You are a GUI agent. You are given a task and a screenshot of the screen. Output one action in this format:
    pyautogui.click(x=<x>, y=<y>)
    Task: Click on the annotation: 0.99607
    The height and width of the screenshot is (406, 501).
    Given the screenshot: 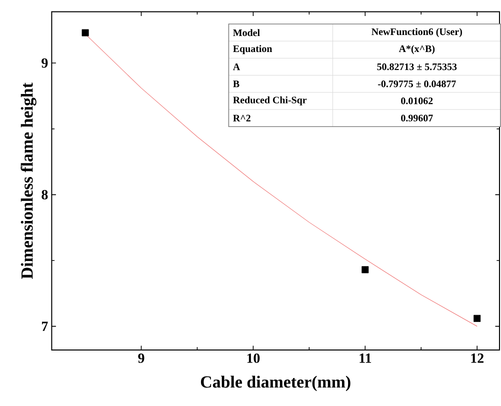 What is the action you would take?
    pyautogui.click(x=417, y=118)
    